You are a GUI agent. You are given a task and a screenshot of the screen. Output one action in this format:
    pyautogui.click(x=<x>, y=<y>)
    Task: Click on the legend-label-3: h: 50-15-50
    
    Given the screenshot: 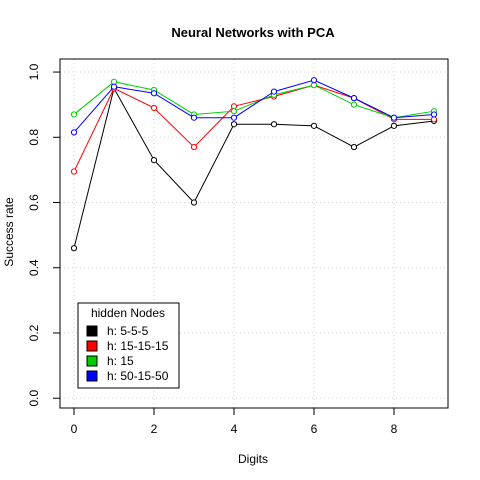 What is the action you would take?
    pyautogui.click(x=138, y=376)
    